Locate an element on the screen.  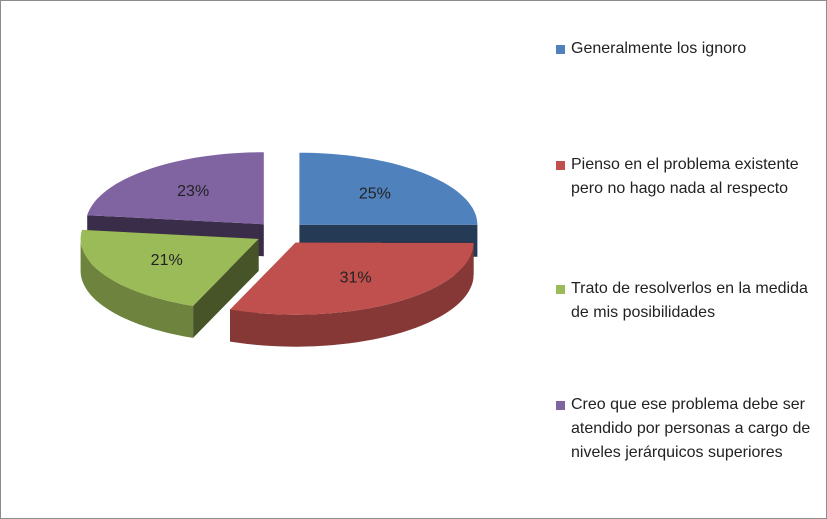
data-label: 25% is located at coordinates (375, 193).